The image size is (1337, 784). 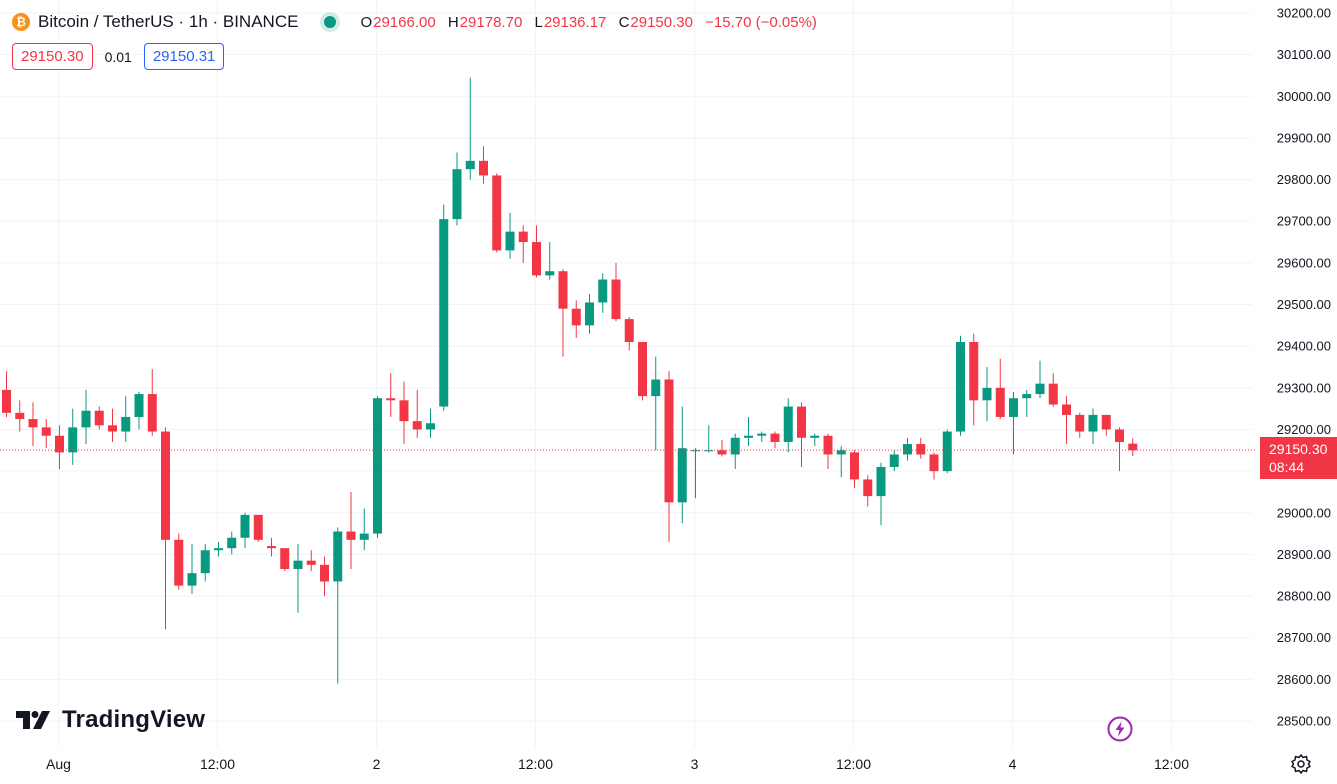 I want to click on low-value: 29136.17, so click(x=575, y=22).